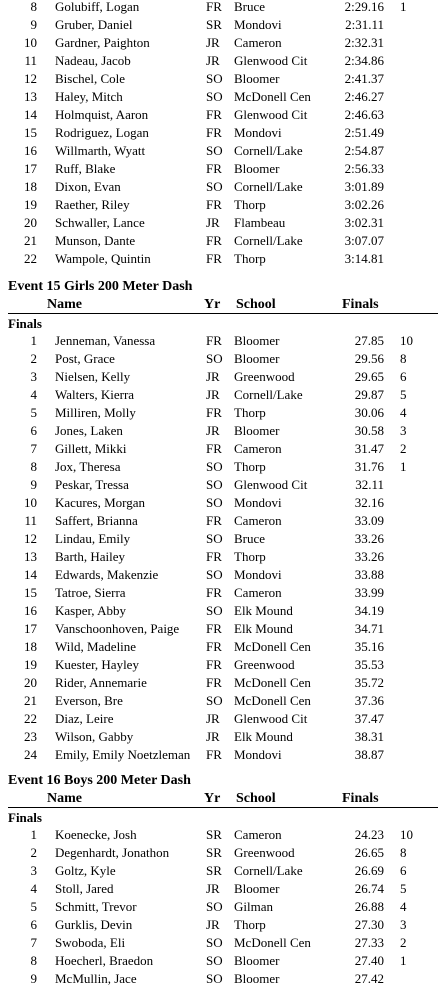 The width and height of the screenshot is (447, 988). I want to click on place: 21, so click(30, 240).